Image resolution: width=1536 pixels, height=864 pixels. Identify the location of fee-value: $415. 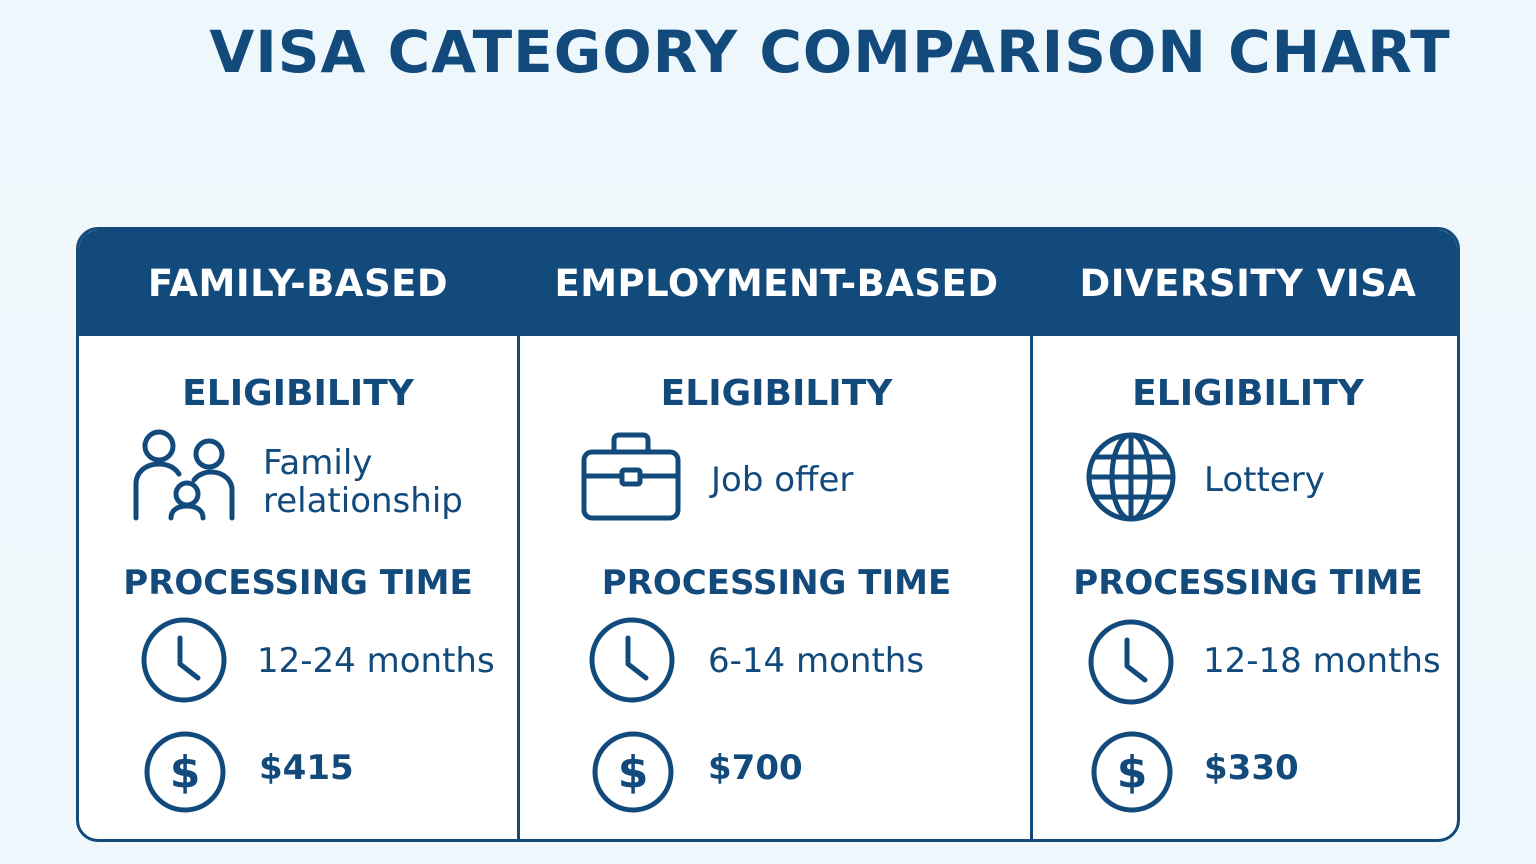
(306, 768).